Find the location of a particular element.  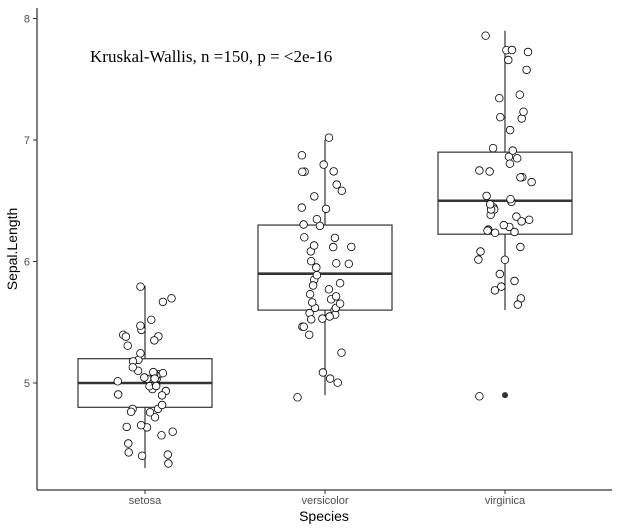

x-tick-label-virginica: virginica is located at coordinates (505, 501).